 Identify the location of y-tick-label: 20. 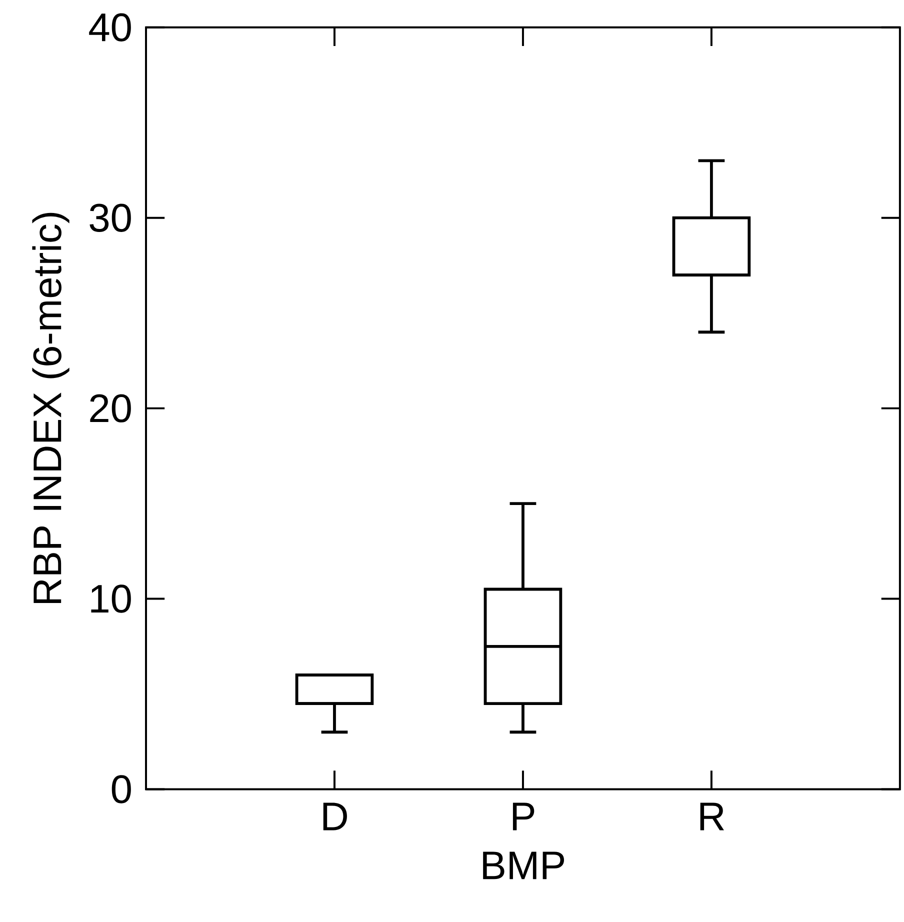
(110, 408).